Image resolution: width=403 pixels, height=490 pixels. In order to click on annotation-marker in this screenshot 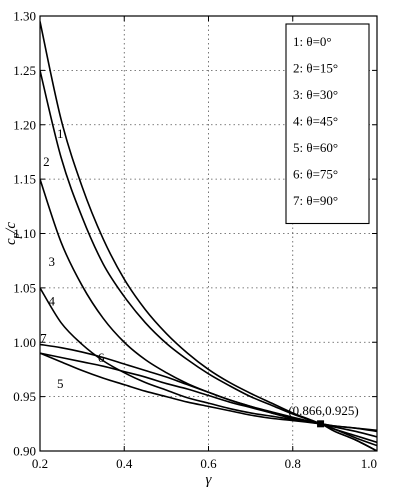, I will do `click(321, 424)`.